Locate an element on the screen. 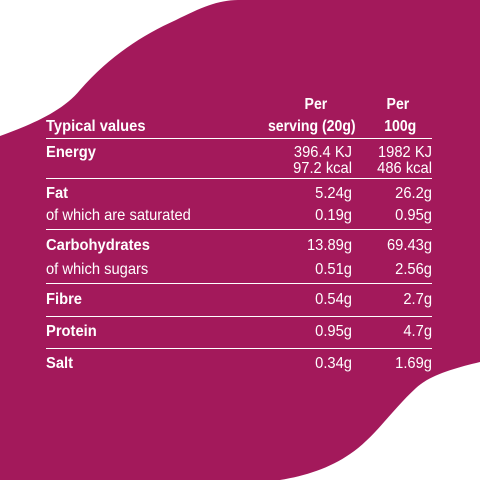  protein-serving: 0.95g is located at coordinates (333, 331).